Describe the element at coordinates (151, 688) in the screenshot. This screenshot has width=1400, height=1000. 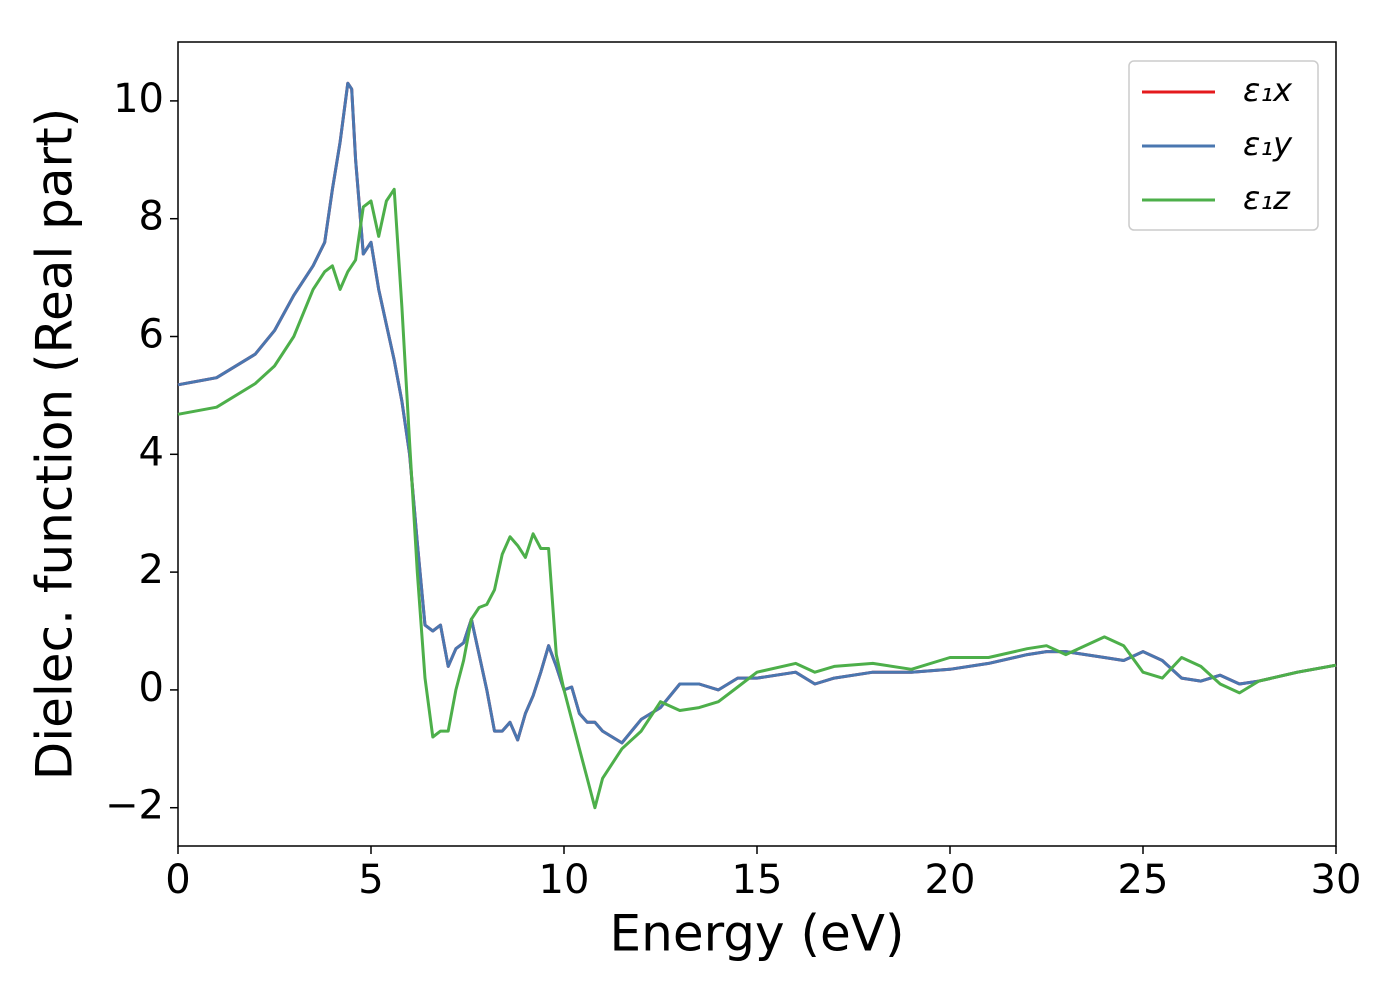
I see `y-tick-label: 0` at that location.